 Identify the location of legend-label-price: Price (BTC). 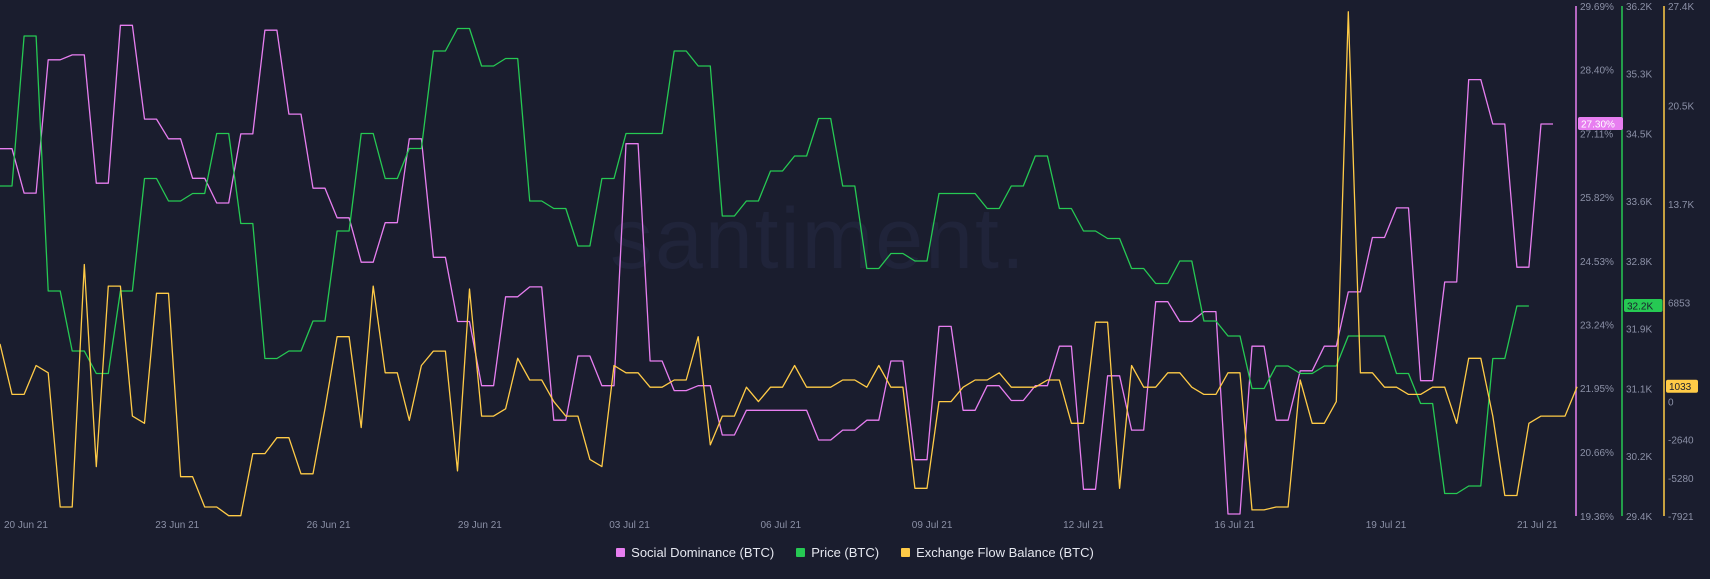
(845, 552).